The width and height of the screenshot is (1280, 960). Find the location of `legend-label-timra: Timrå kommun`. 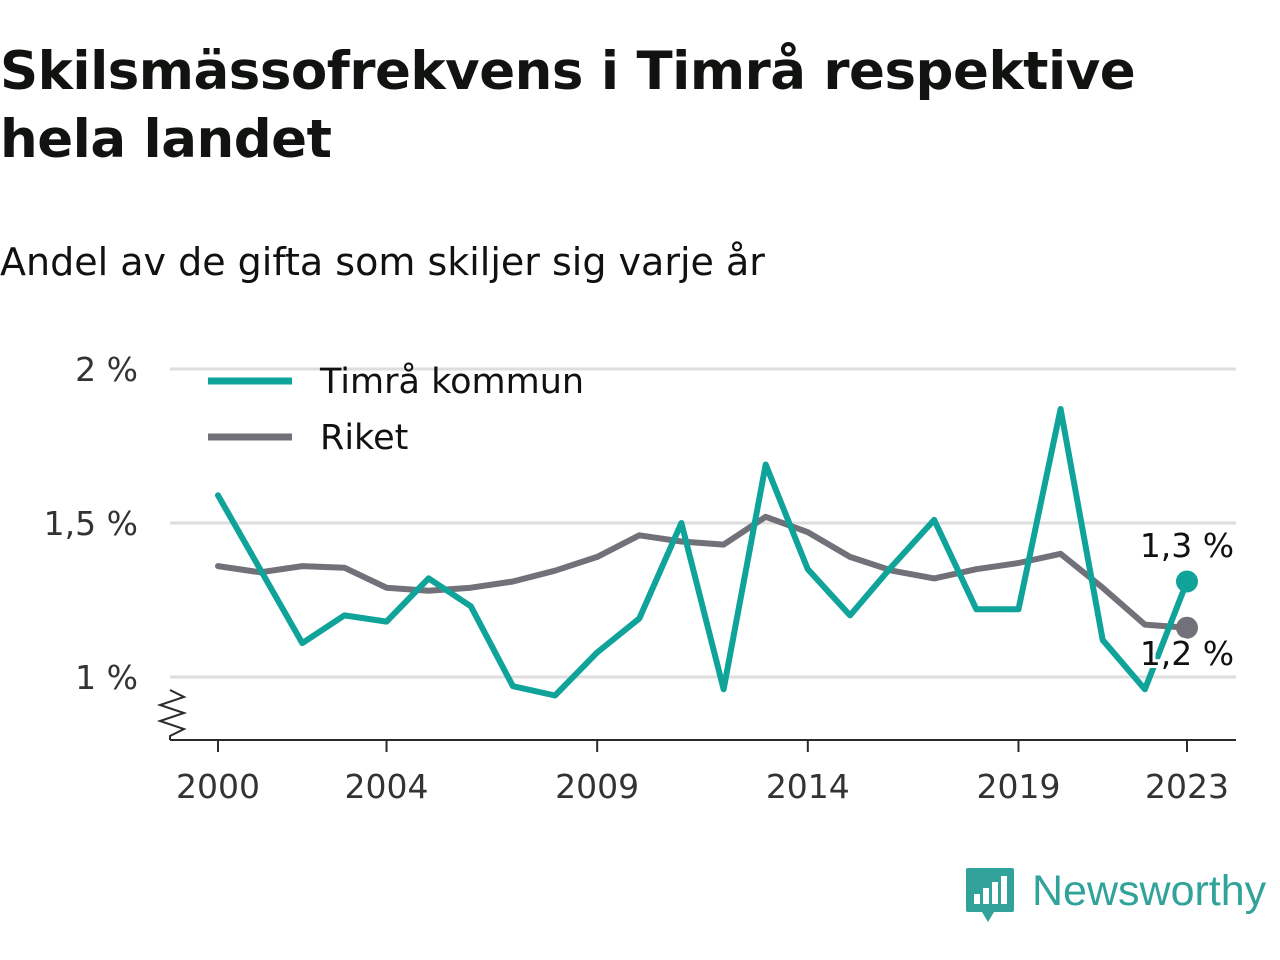

legend-label-timra: Timrå kommun is located at coordinates (451, 381).